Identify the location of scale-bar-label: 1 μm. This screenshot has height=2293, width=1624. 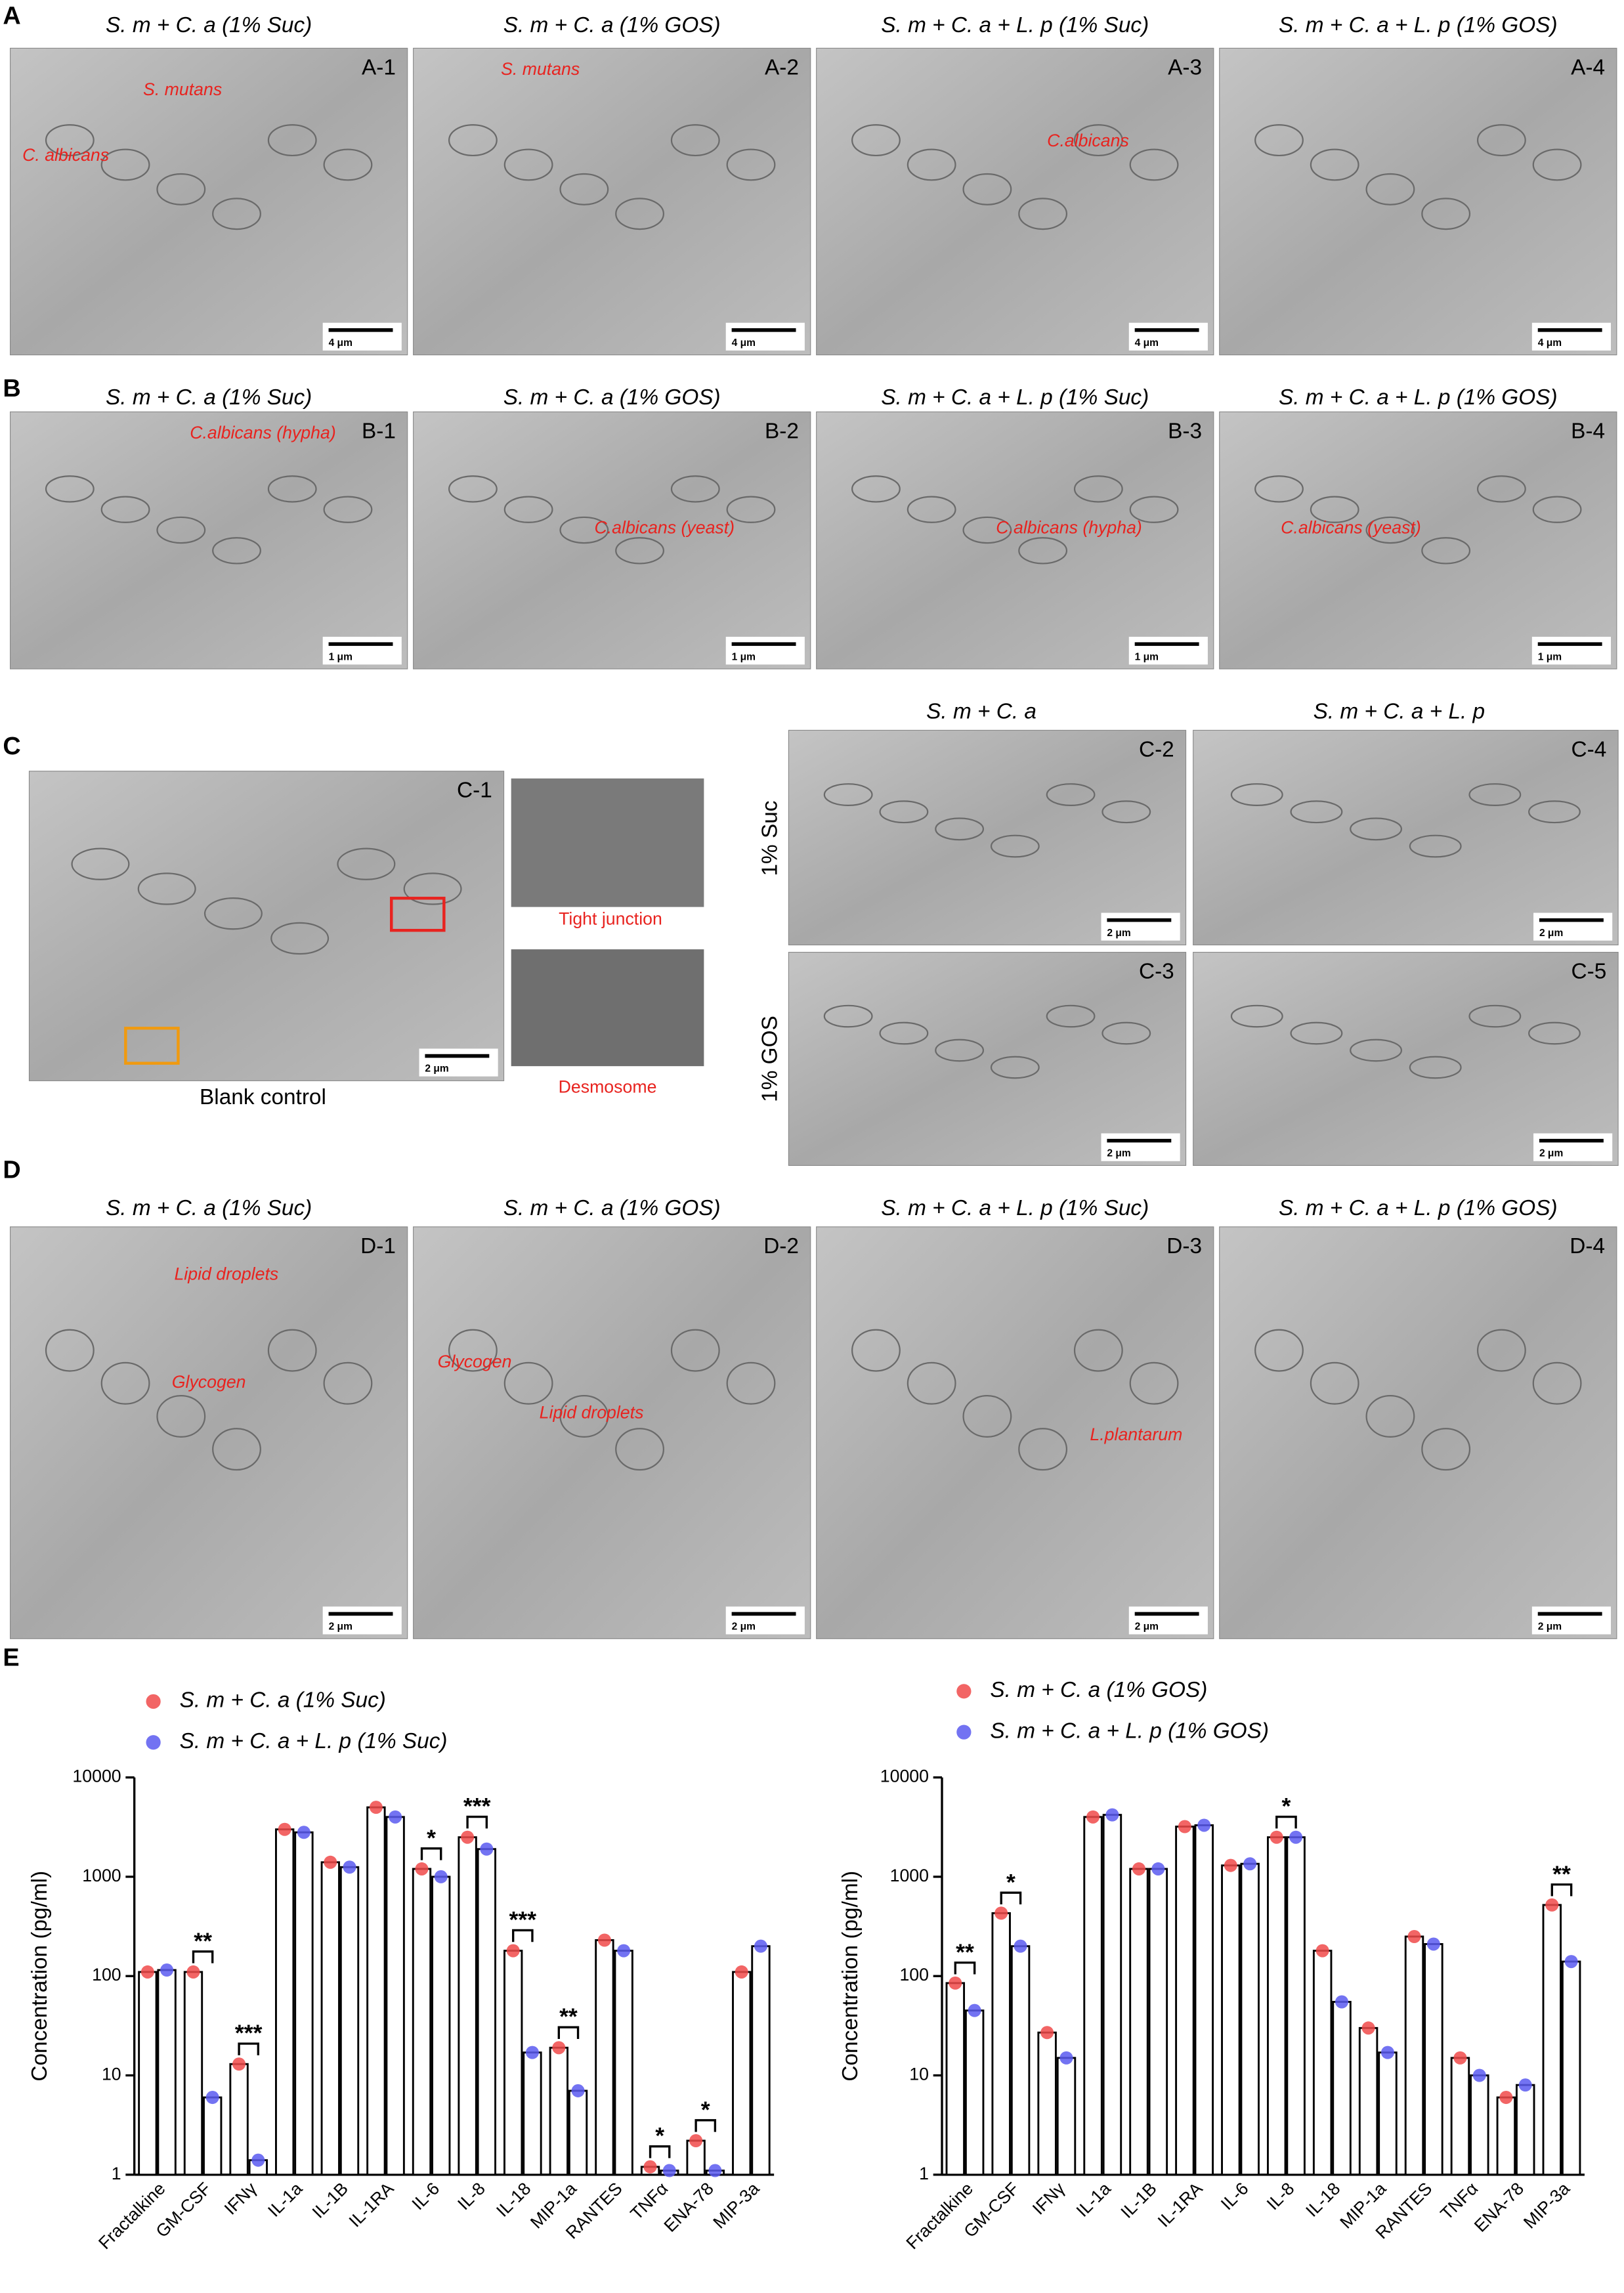
(1550, 656).